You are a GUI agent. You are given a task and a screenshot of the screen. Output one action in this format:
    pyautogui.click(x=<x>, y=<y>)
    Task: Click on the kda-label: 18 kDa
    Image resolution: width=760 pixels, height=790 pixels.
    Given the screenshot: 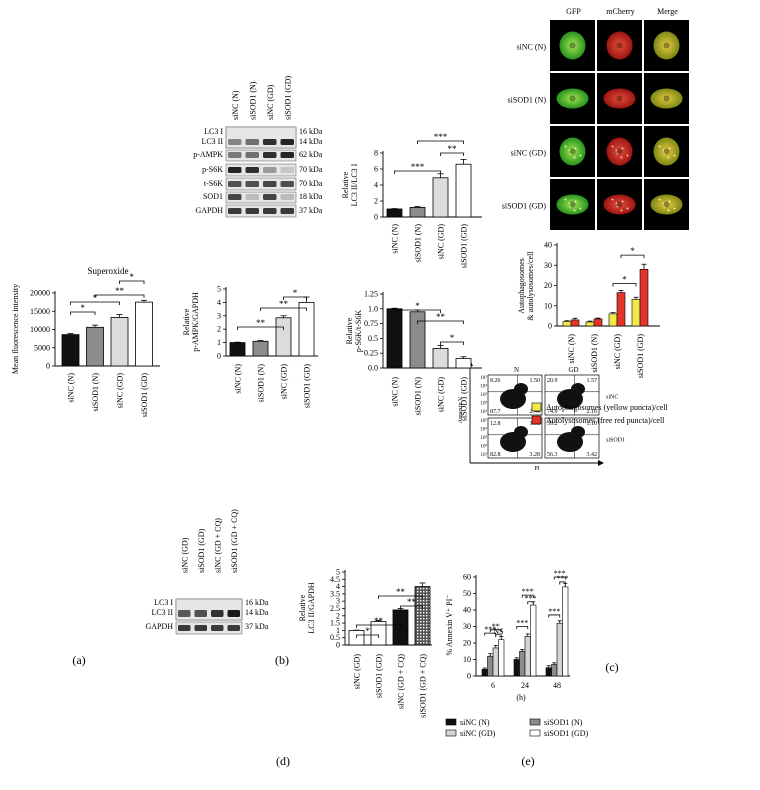 What is the action you would take?
    pyautogui.click(x=311, y=196)
    